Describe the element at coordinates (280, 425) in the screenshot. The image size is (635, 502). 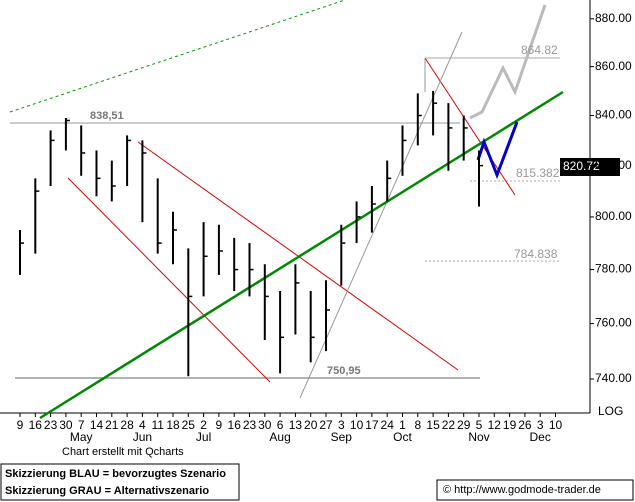
I see `x-tick-label: 6` at that location.